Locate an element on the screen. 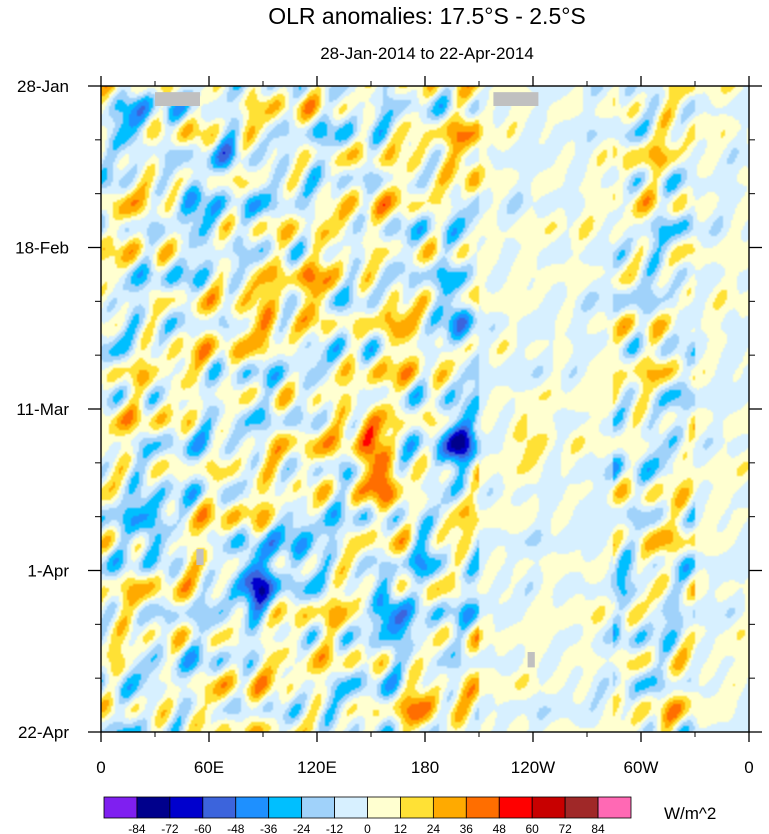 This screenshot has width=769, height=834. chart-title: OLR anomalies: 17.5°S - 2.5°S is located at coordinates (427, 16).